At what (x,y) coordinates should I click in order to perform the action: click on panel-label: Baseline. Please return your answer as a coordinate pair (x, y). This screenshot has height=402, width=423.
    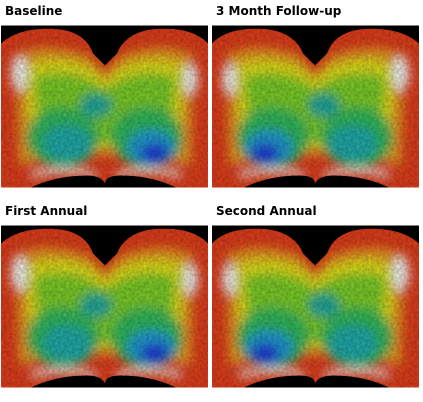
    Looking at the image, I should click on (34, 11).